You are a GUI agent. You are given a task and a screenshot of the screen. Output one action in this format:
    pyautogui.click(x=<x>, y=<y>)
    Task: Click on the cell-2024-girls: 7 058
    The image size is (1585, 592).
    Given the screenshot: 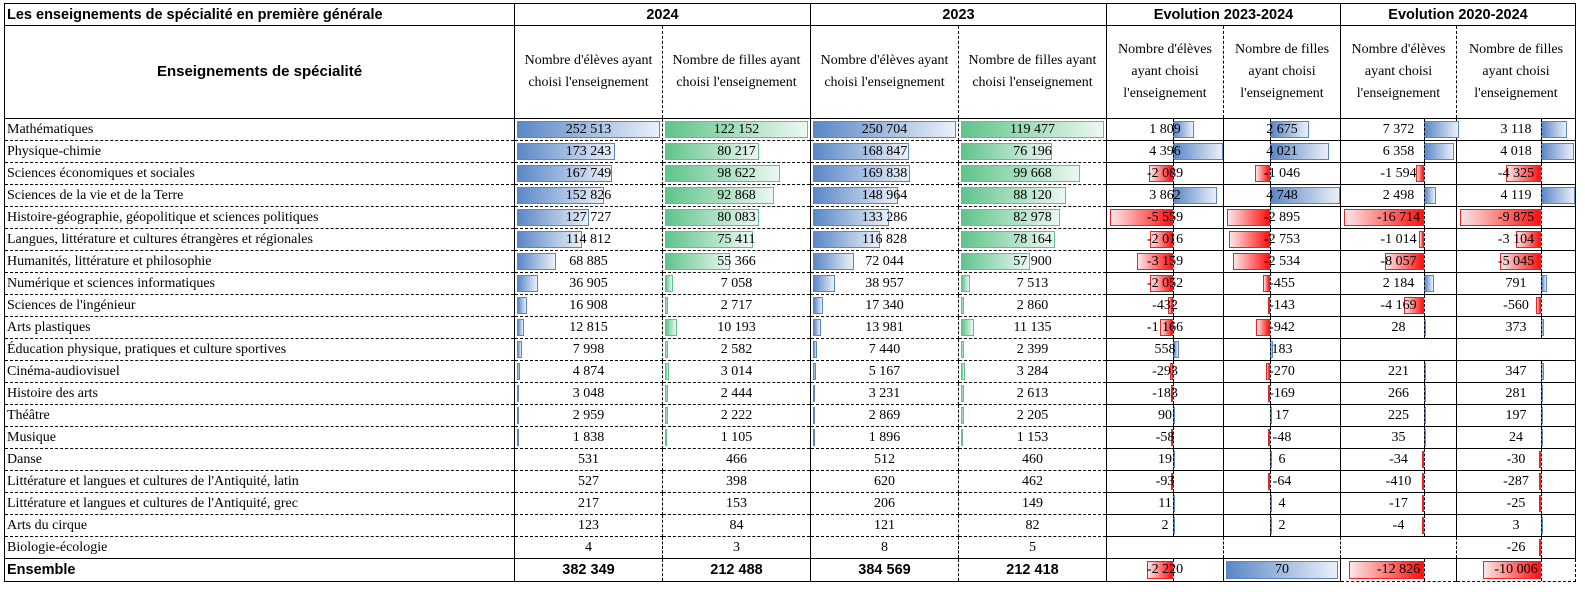 What is the action you would take?
    pyautogui.click(x=736, y=283)
    